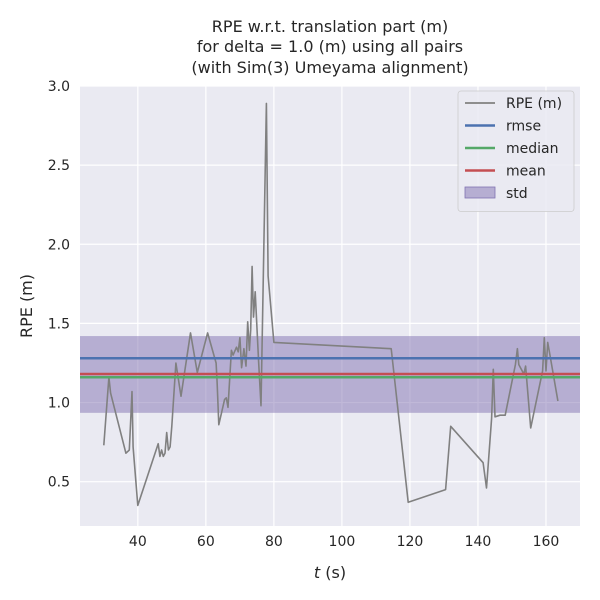  I want to click on y-tick-label: 0.5, so click(59, 483).